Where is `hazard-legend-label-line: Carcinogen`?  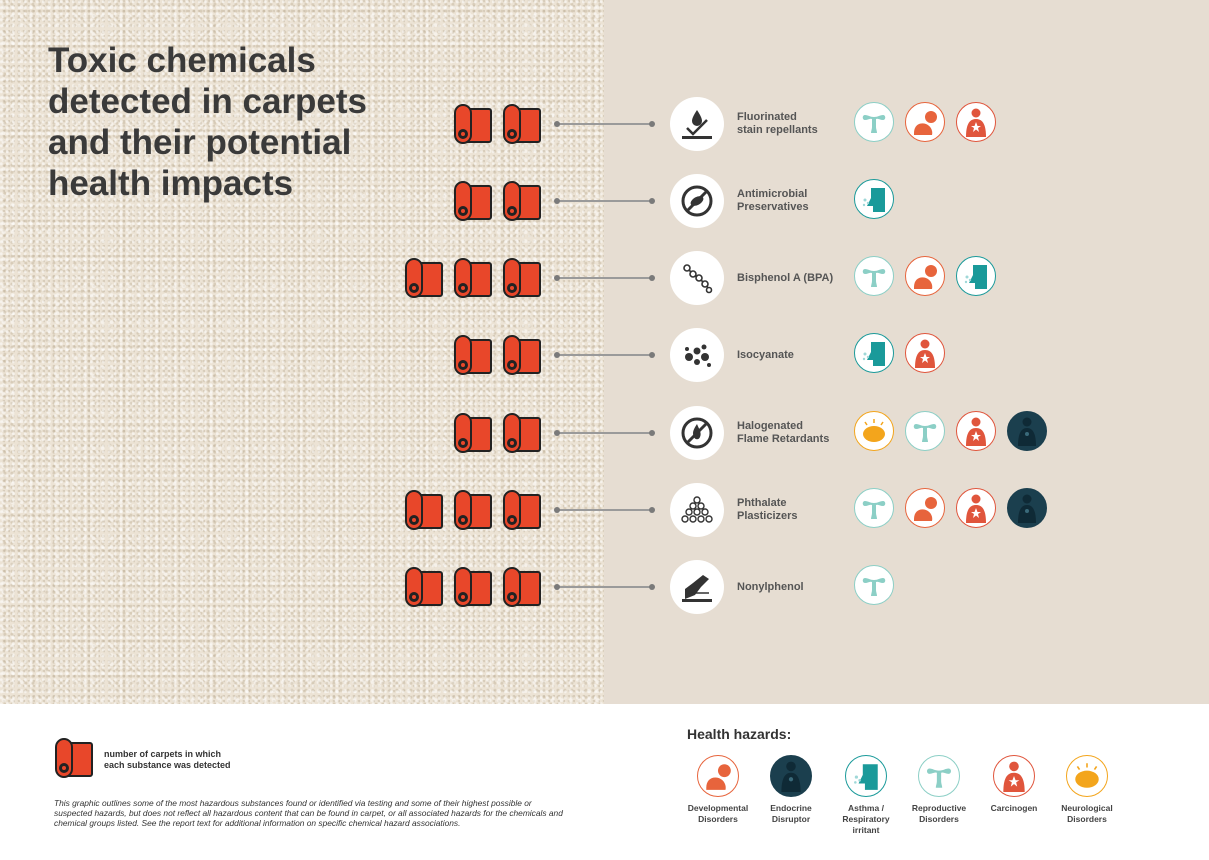
hazard-legend-label-line: Carcinogen is located at coordinates (1014, 808).